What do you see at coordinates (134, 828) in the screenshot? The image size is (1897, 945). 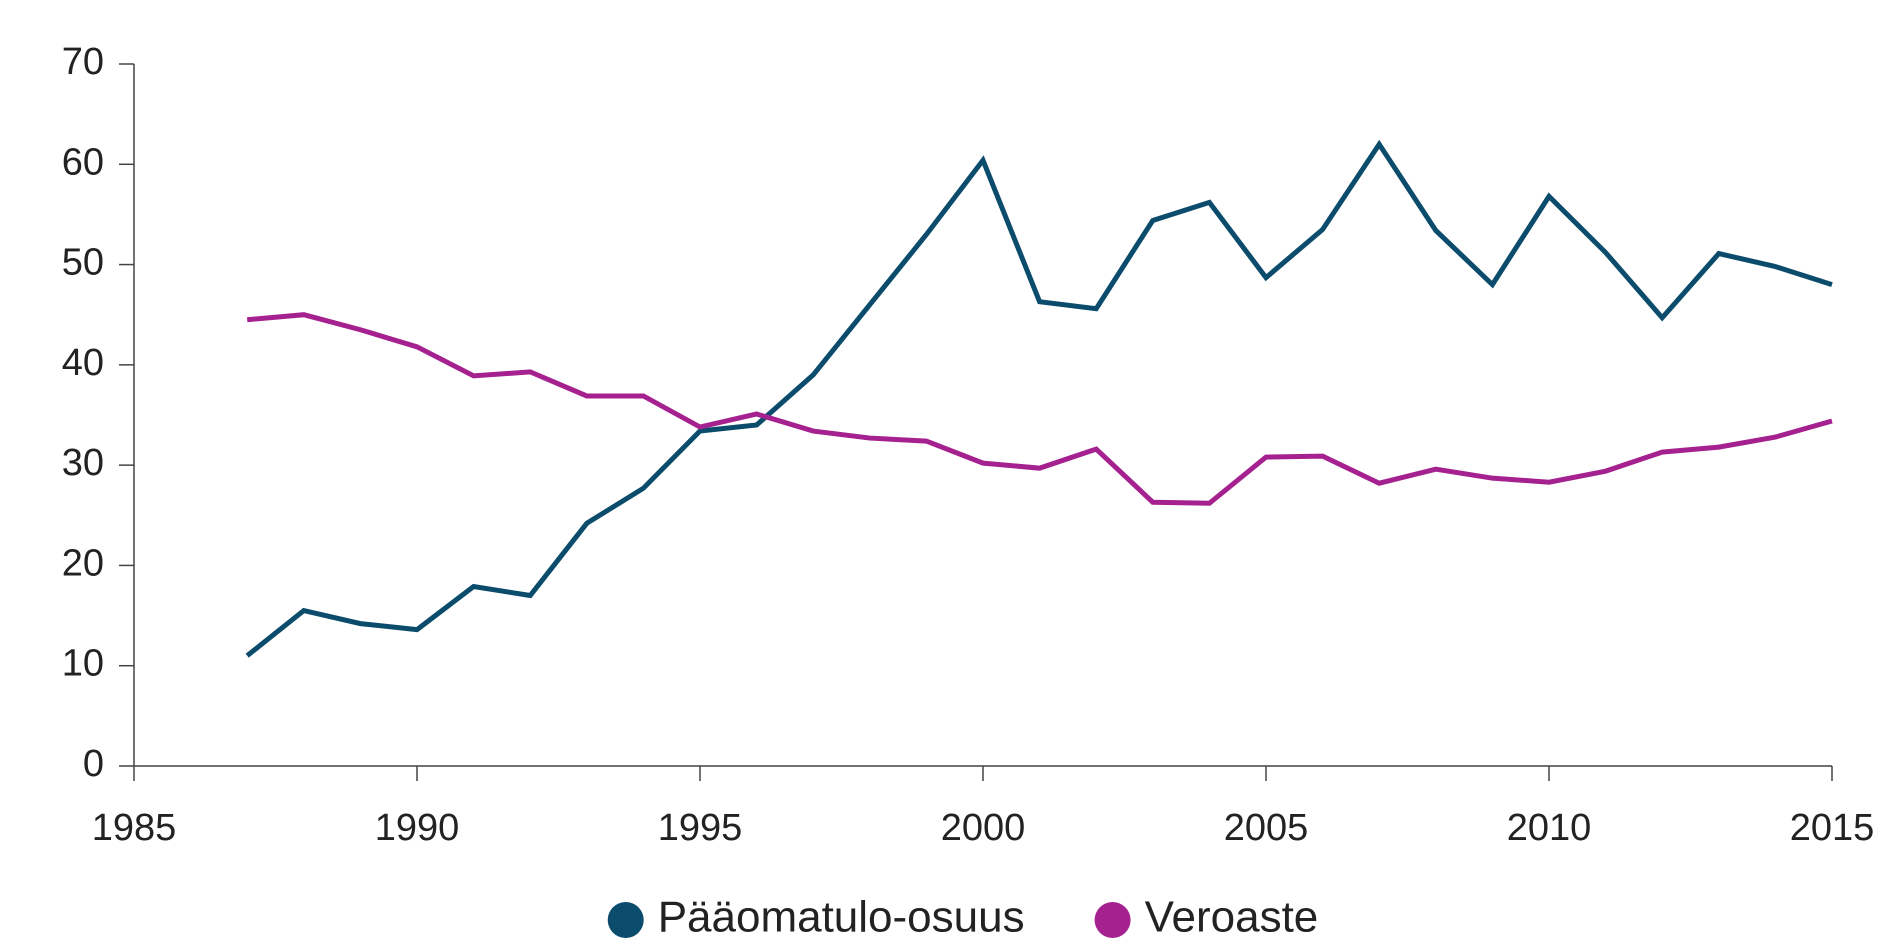 I see `x-tick-label: 1985` at bounding box center [134, 828].